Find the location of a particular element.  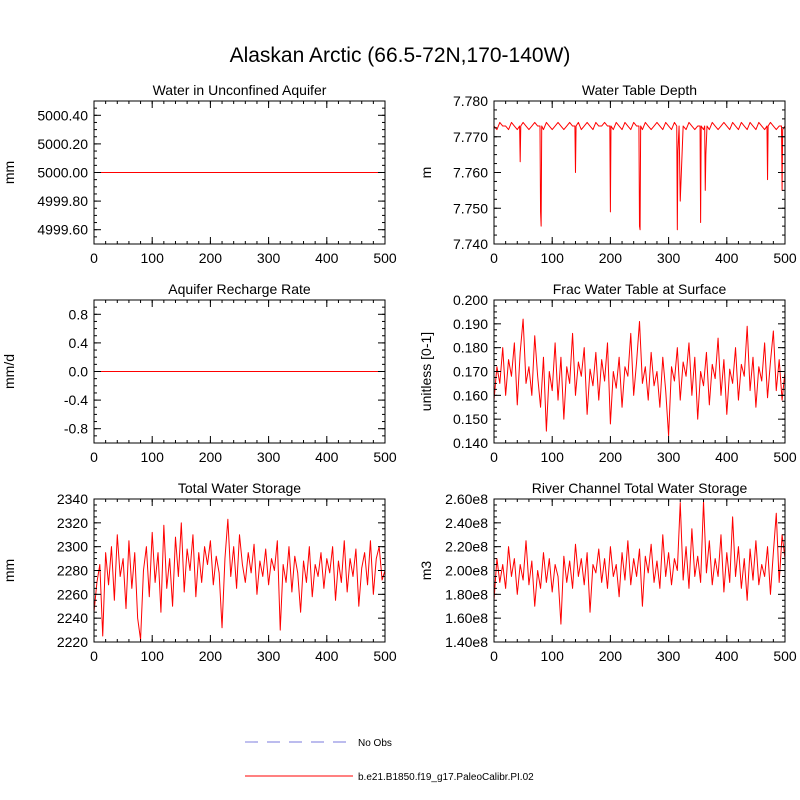

y-tick-label: 0.140 is located at coordinates (470, 443).